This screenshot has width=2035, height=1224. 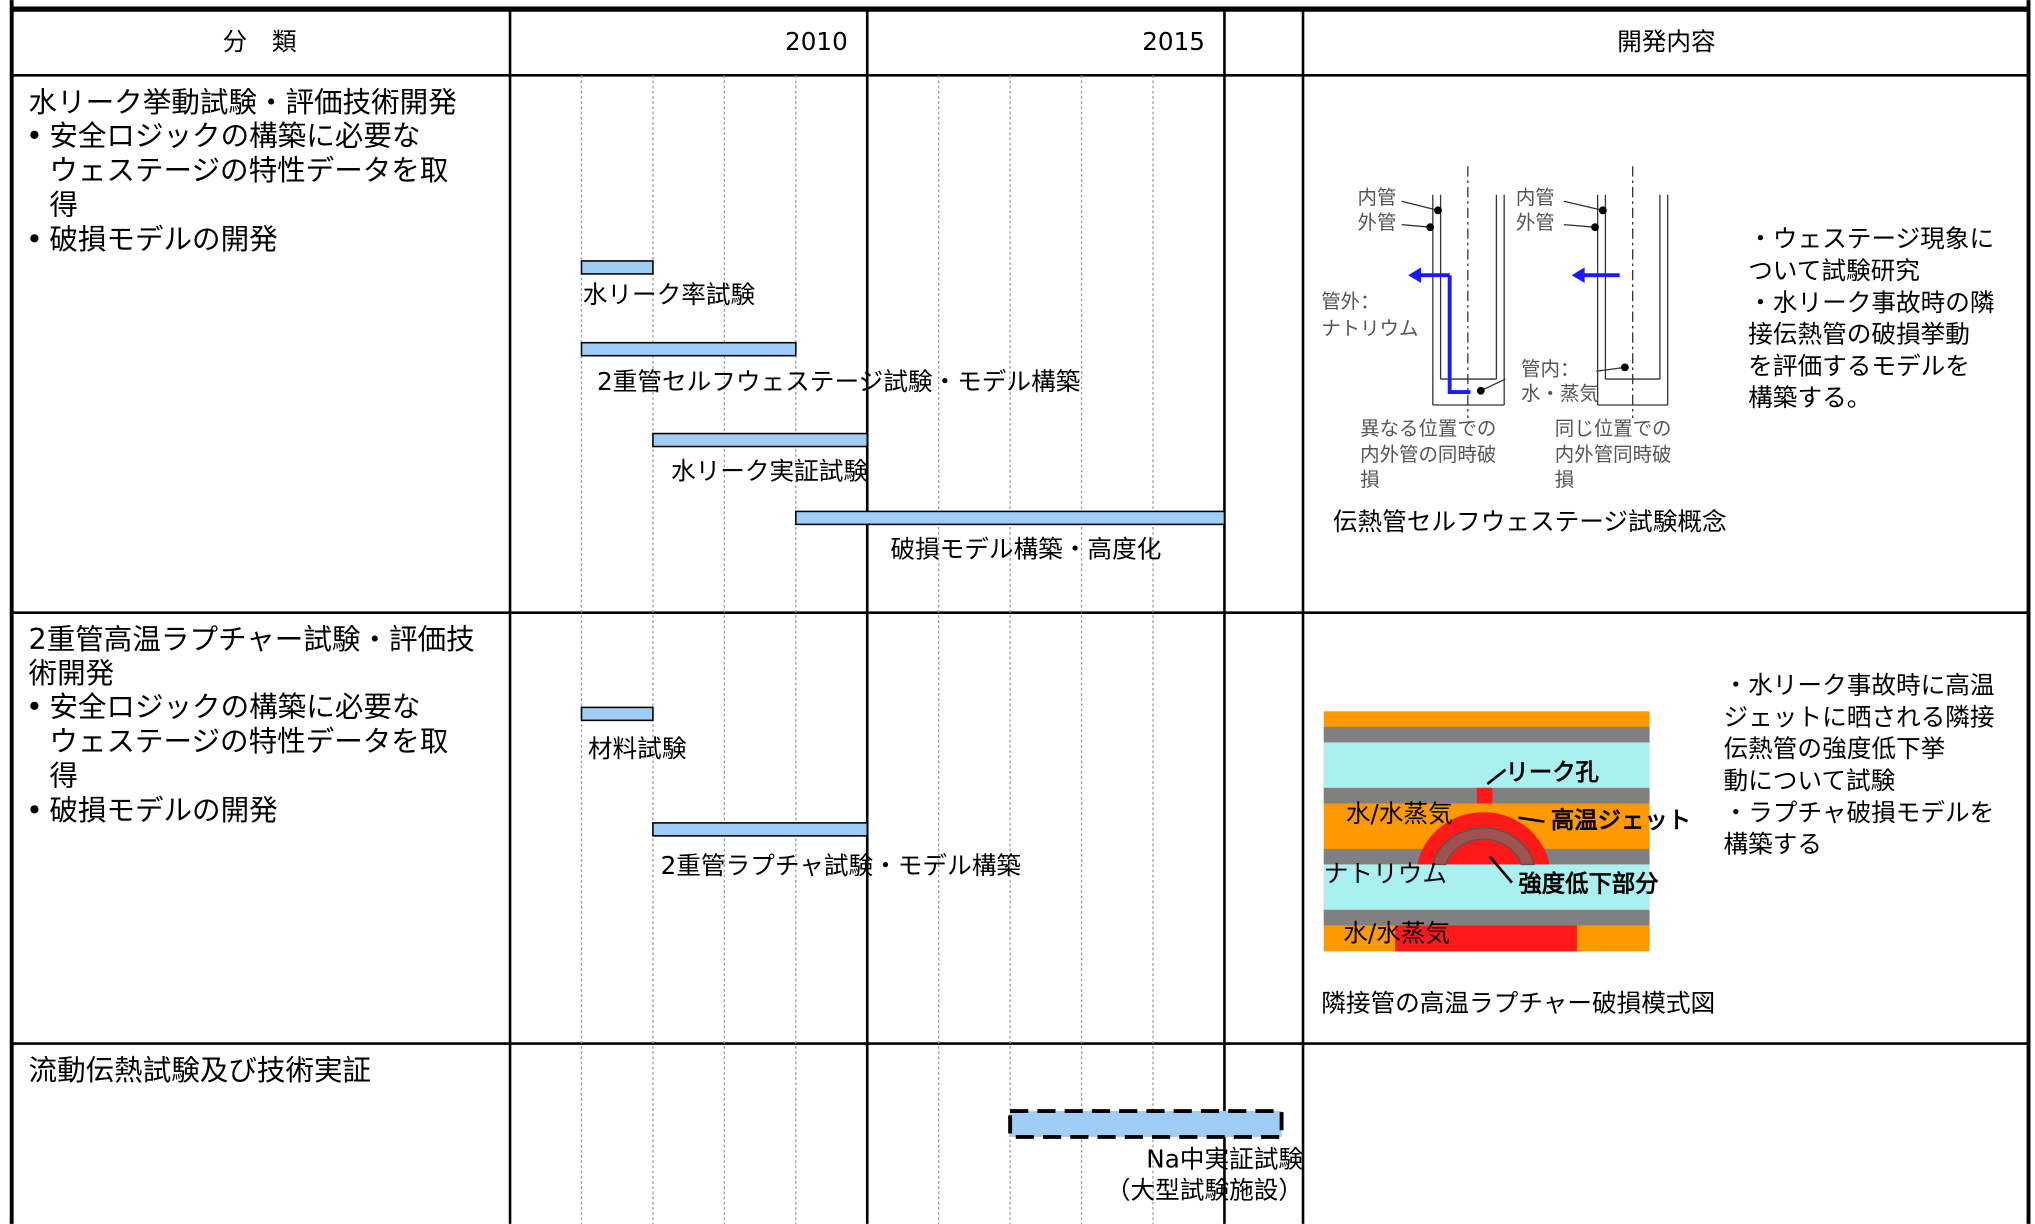 I want to click on figure-label: 内外管の同時破, so click(x=1428, y=454).